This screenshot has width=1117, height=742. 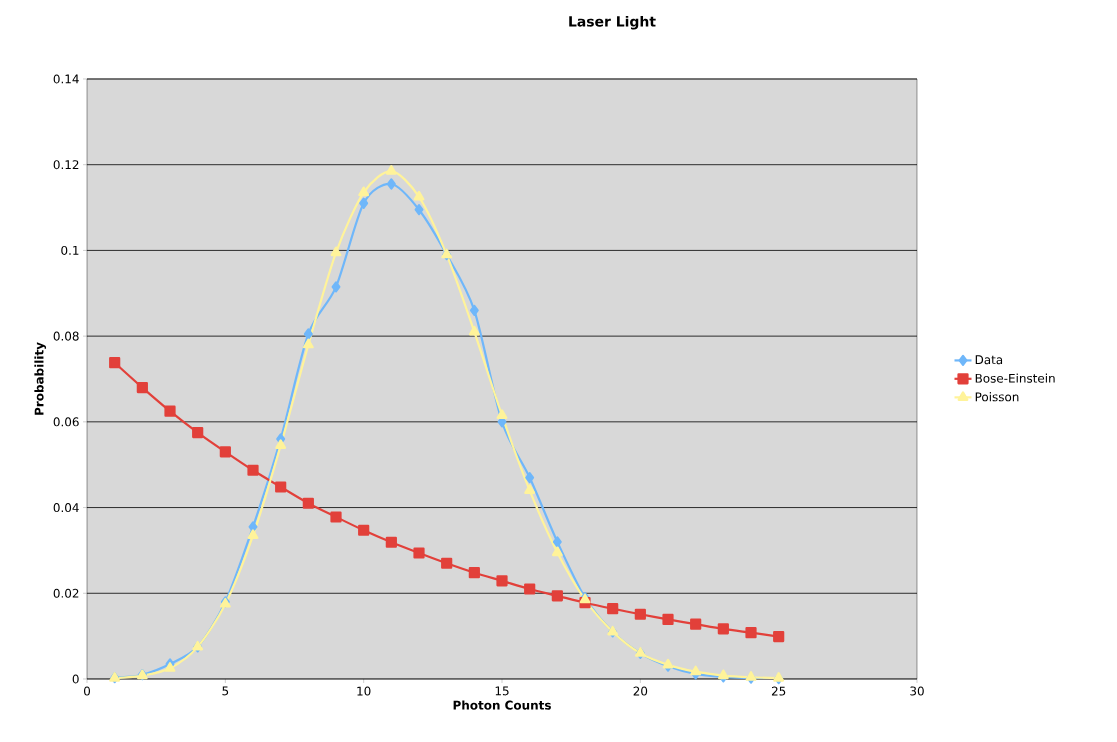 I want to click on chart-title: Laser Light, so click(x=612, y=22).